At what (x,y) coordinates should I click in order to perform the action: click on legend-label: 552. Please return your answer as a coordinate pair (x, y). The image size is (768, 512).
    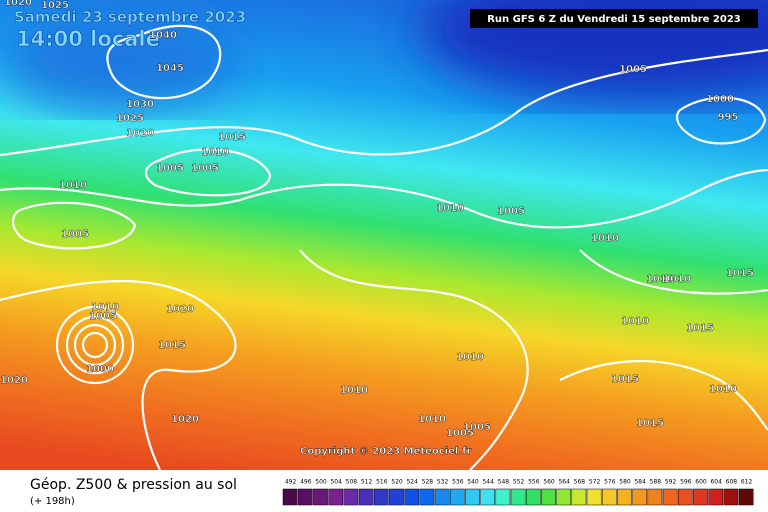
    Looking at the image, I should click on (519, 482).